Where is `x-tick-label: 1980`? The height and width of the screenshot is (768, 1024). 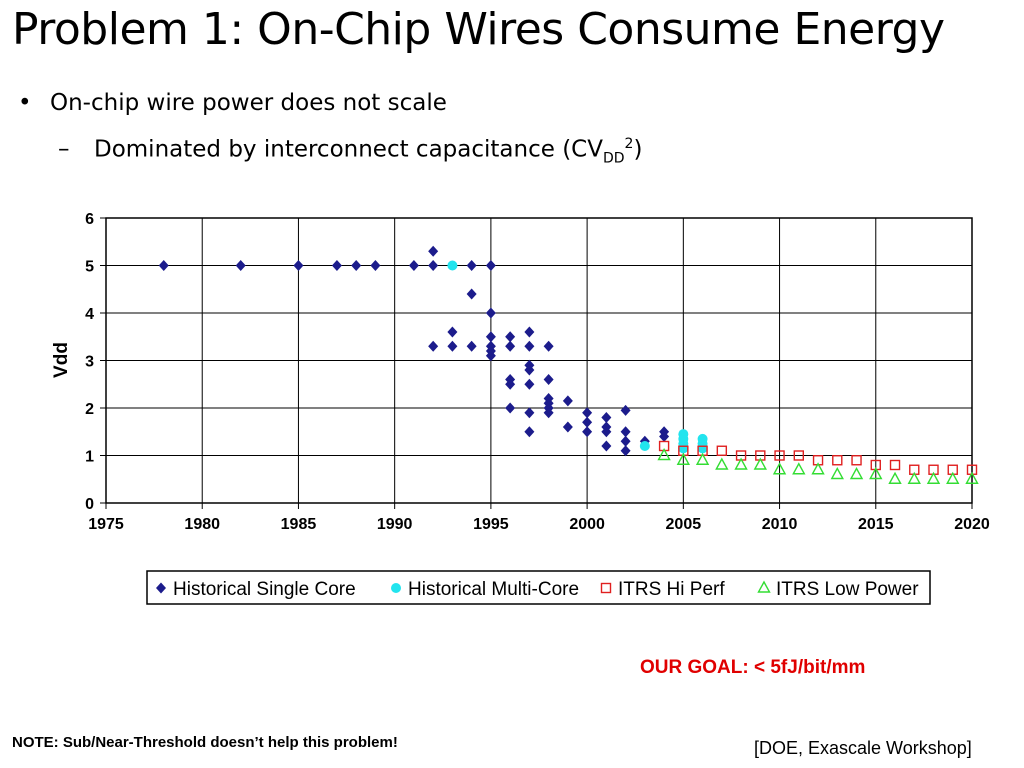 x-tick-label: 1980 is located at coordinates (202, 524).